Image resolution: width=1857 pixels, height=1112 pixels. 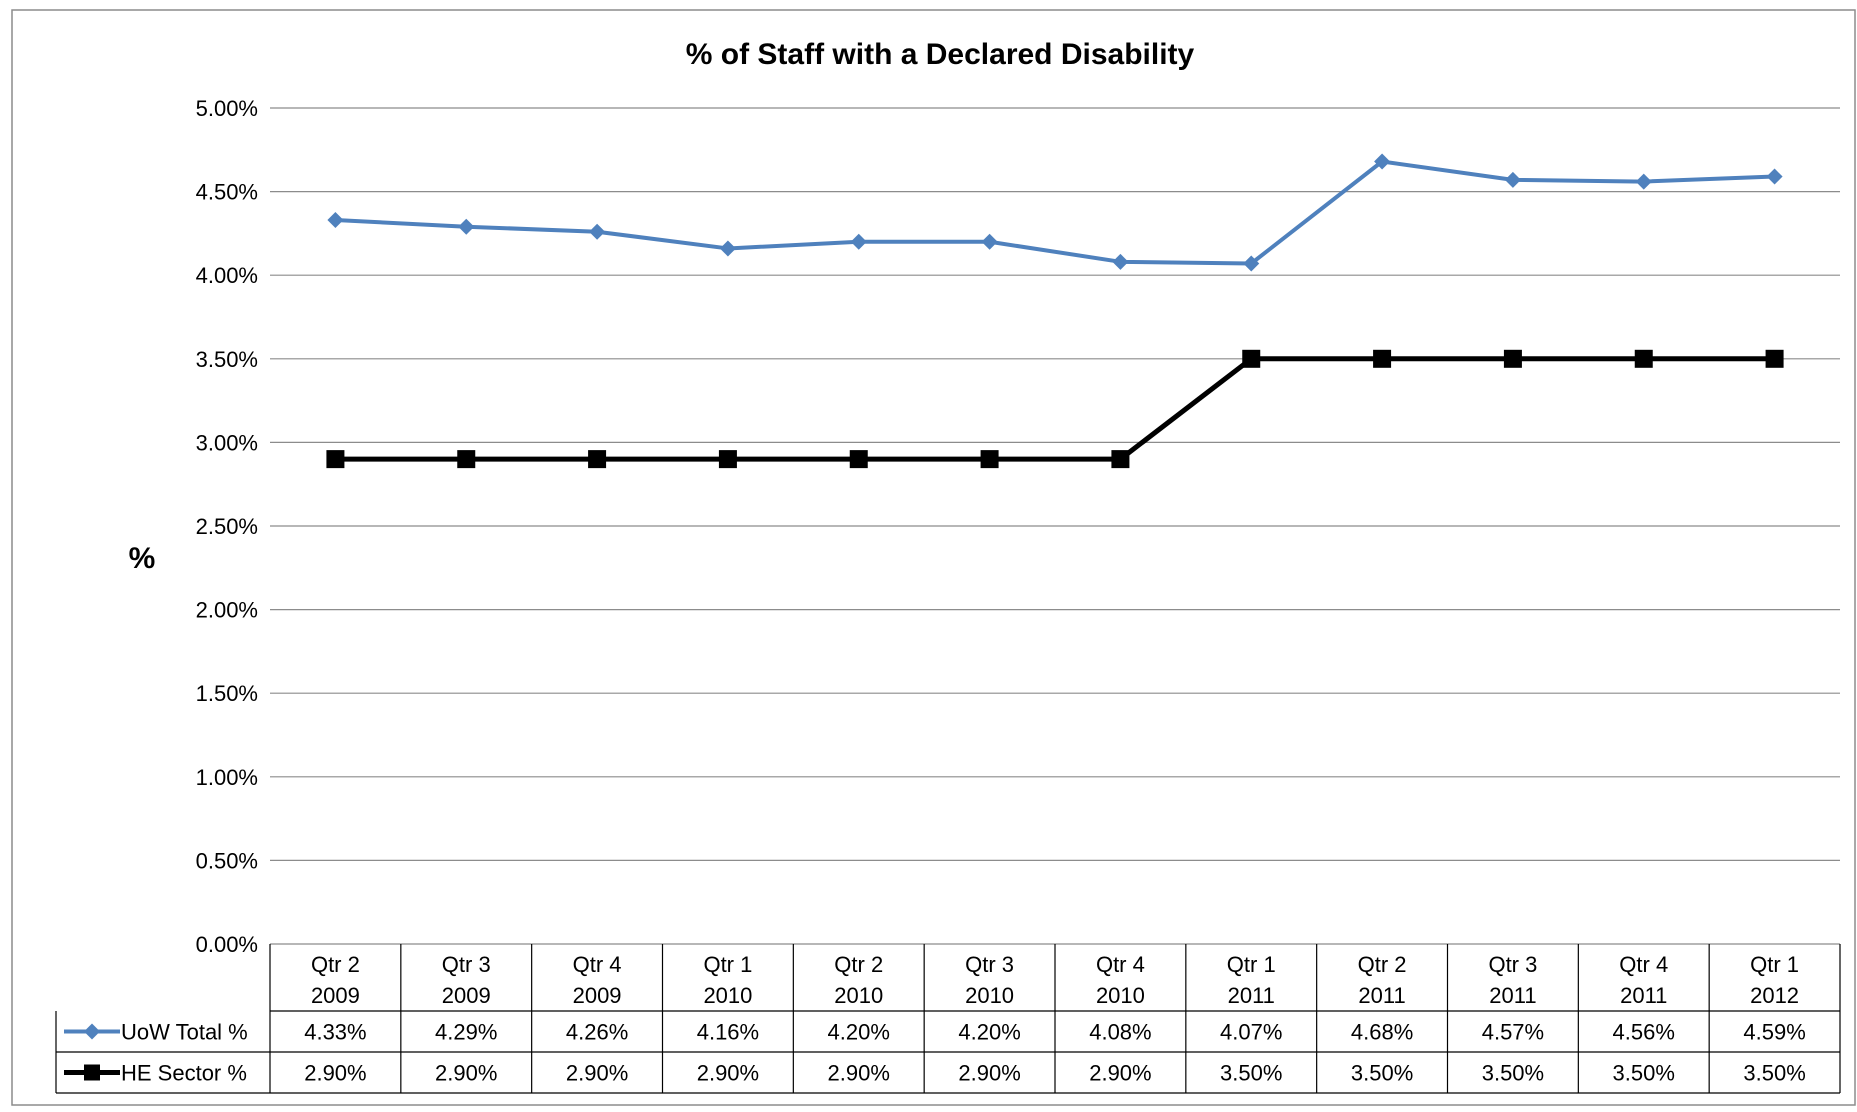 I want to click on table-cell: 4.33%, so click(x=335, y=1032).